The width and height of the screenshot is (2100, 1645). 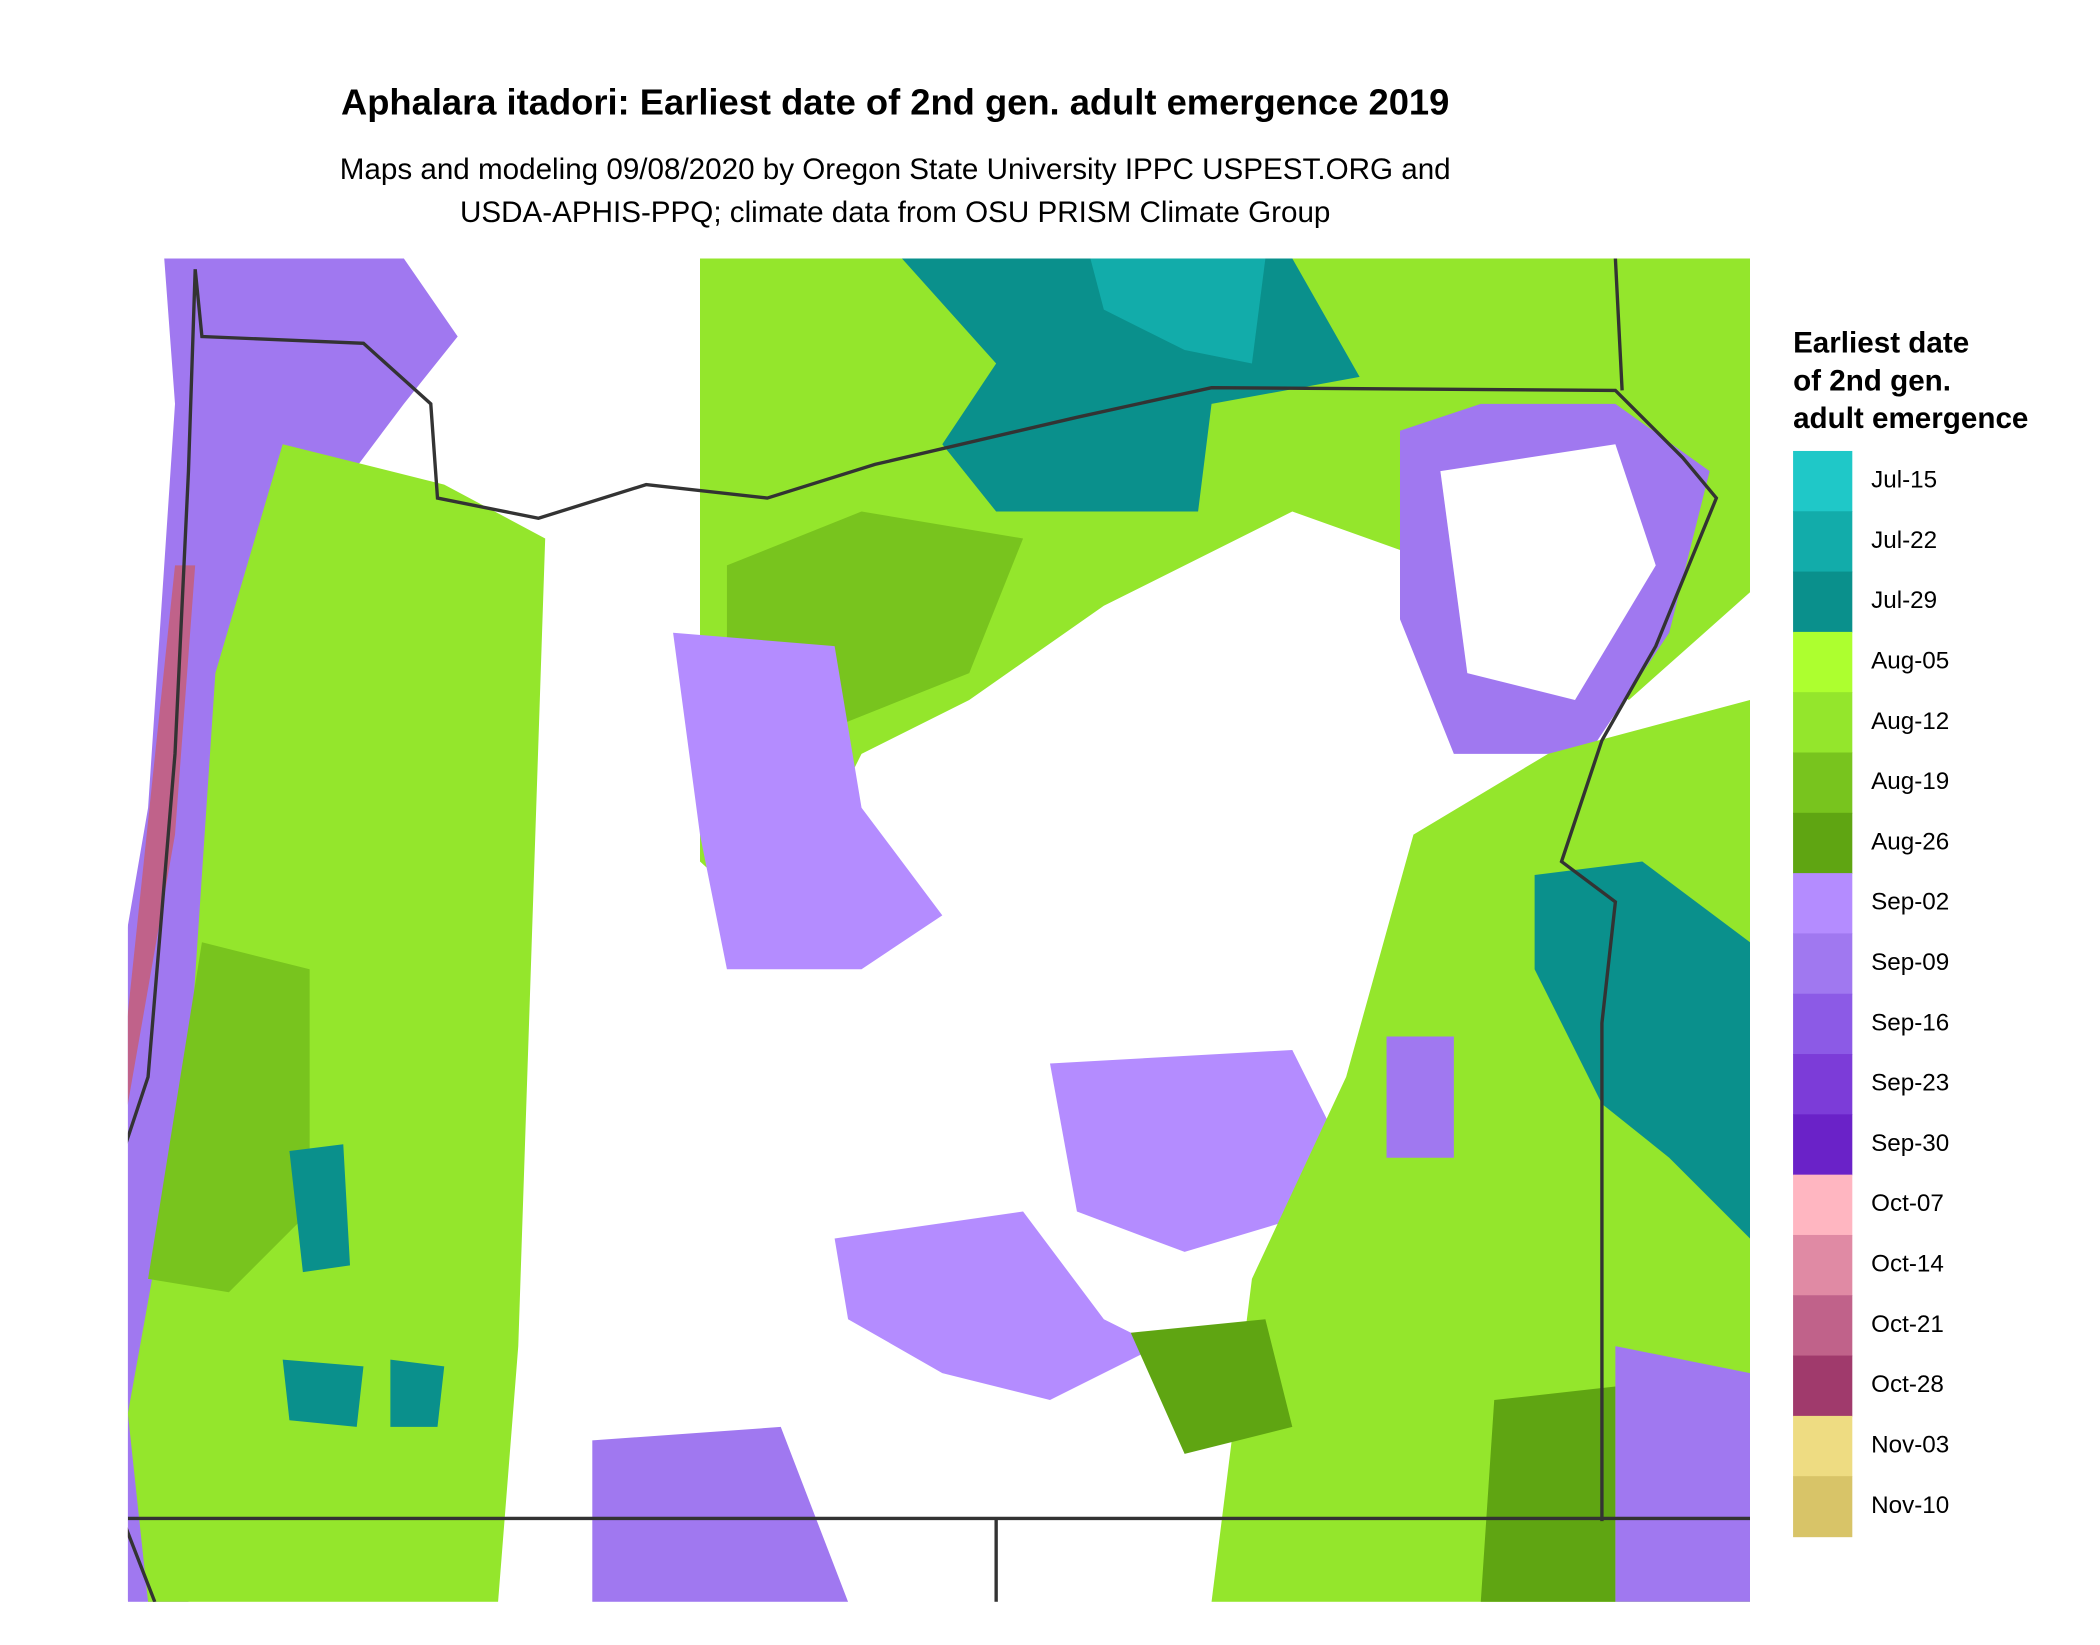 What do you see at coordinates (1907, 1324) in the screenshot?
I see `legend-label: Oct-21` at bounding box center [1907, 1324].